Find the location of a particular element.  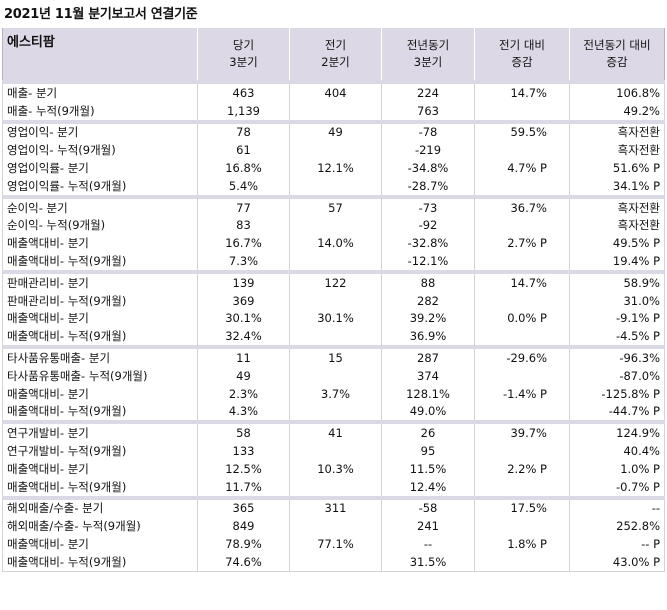

yoy-change-value: 흑자전환 is located at coordinates (617, 132).